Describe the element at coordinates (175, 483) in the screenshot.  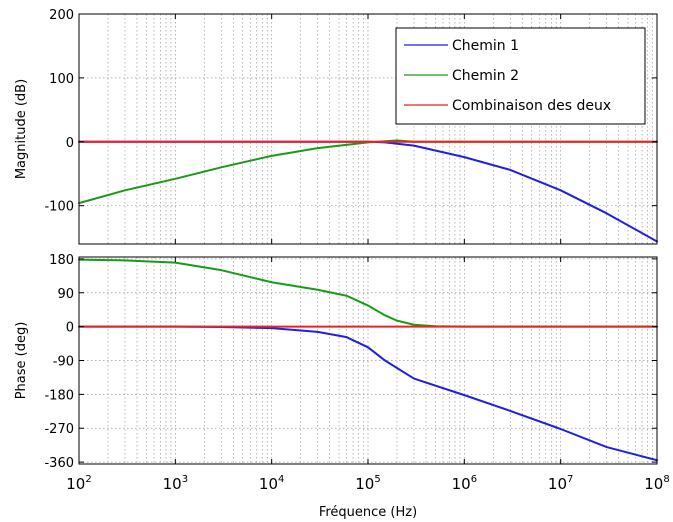
I see `x-tick-label: 10³` at that location.